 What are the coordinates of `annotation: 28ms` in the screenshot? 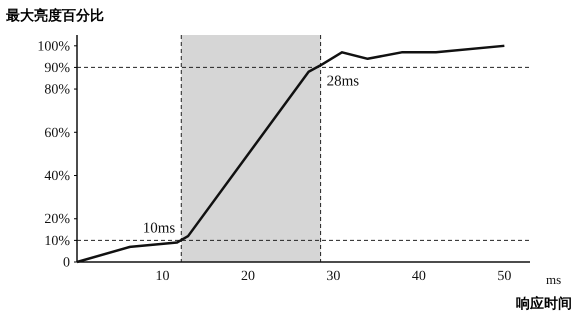 It's located at (343, 81).